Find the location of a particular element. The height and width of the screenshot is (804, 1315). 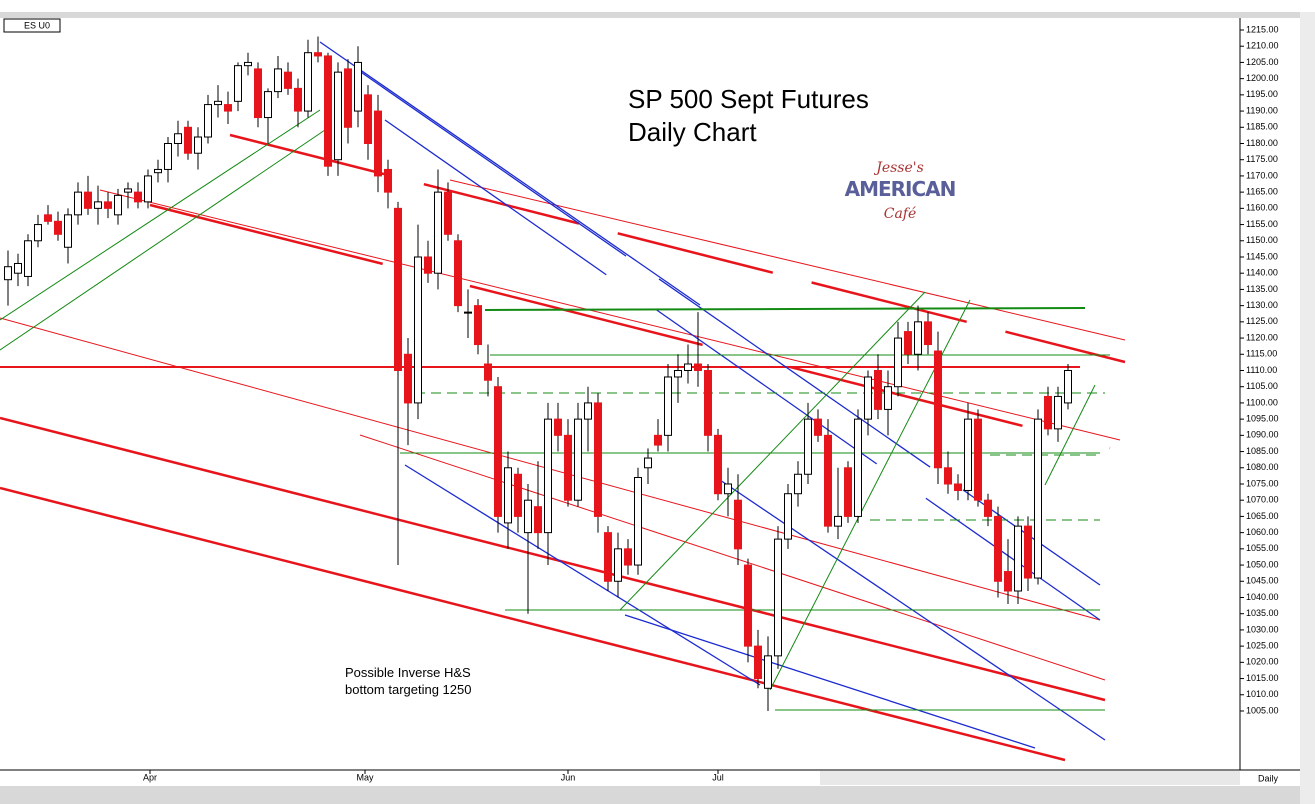

logo-text: Jesse's is located at coordinates (898, 168).